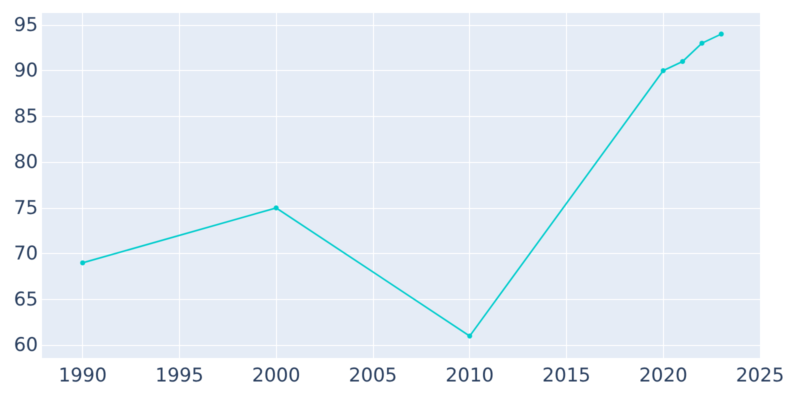 The width and height of the screenshot is (800, 400). Describe the element at coordinates (26, 345) in the screenshot. I see `y-tick-label: 60` at that location.